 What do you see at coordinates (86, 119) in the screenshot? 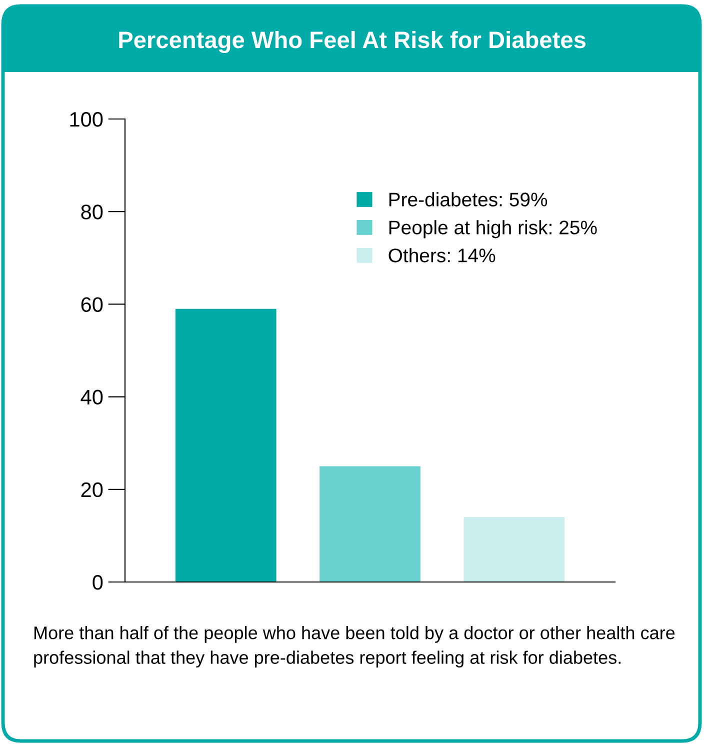
I see `y-tick-label: 100` at bounding box center [86, 119].